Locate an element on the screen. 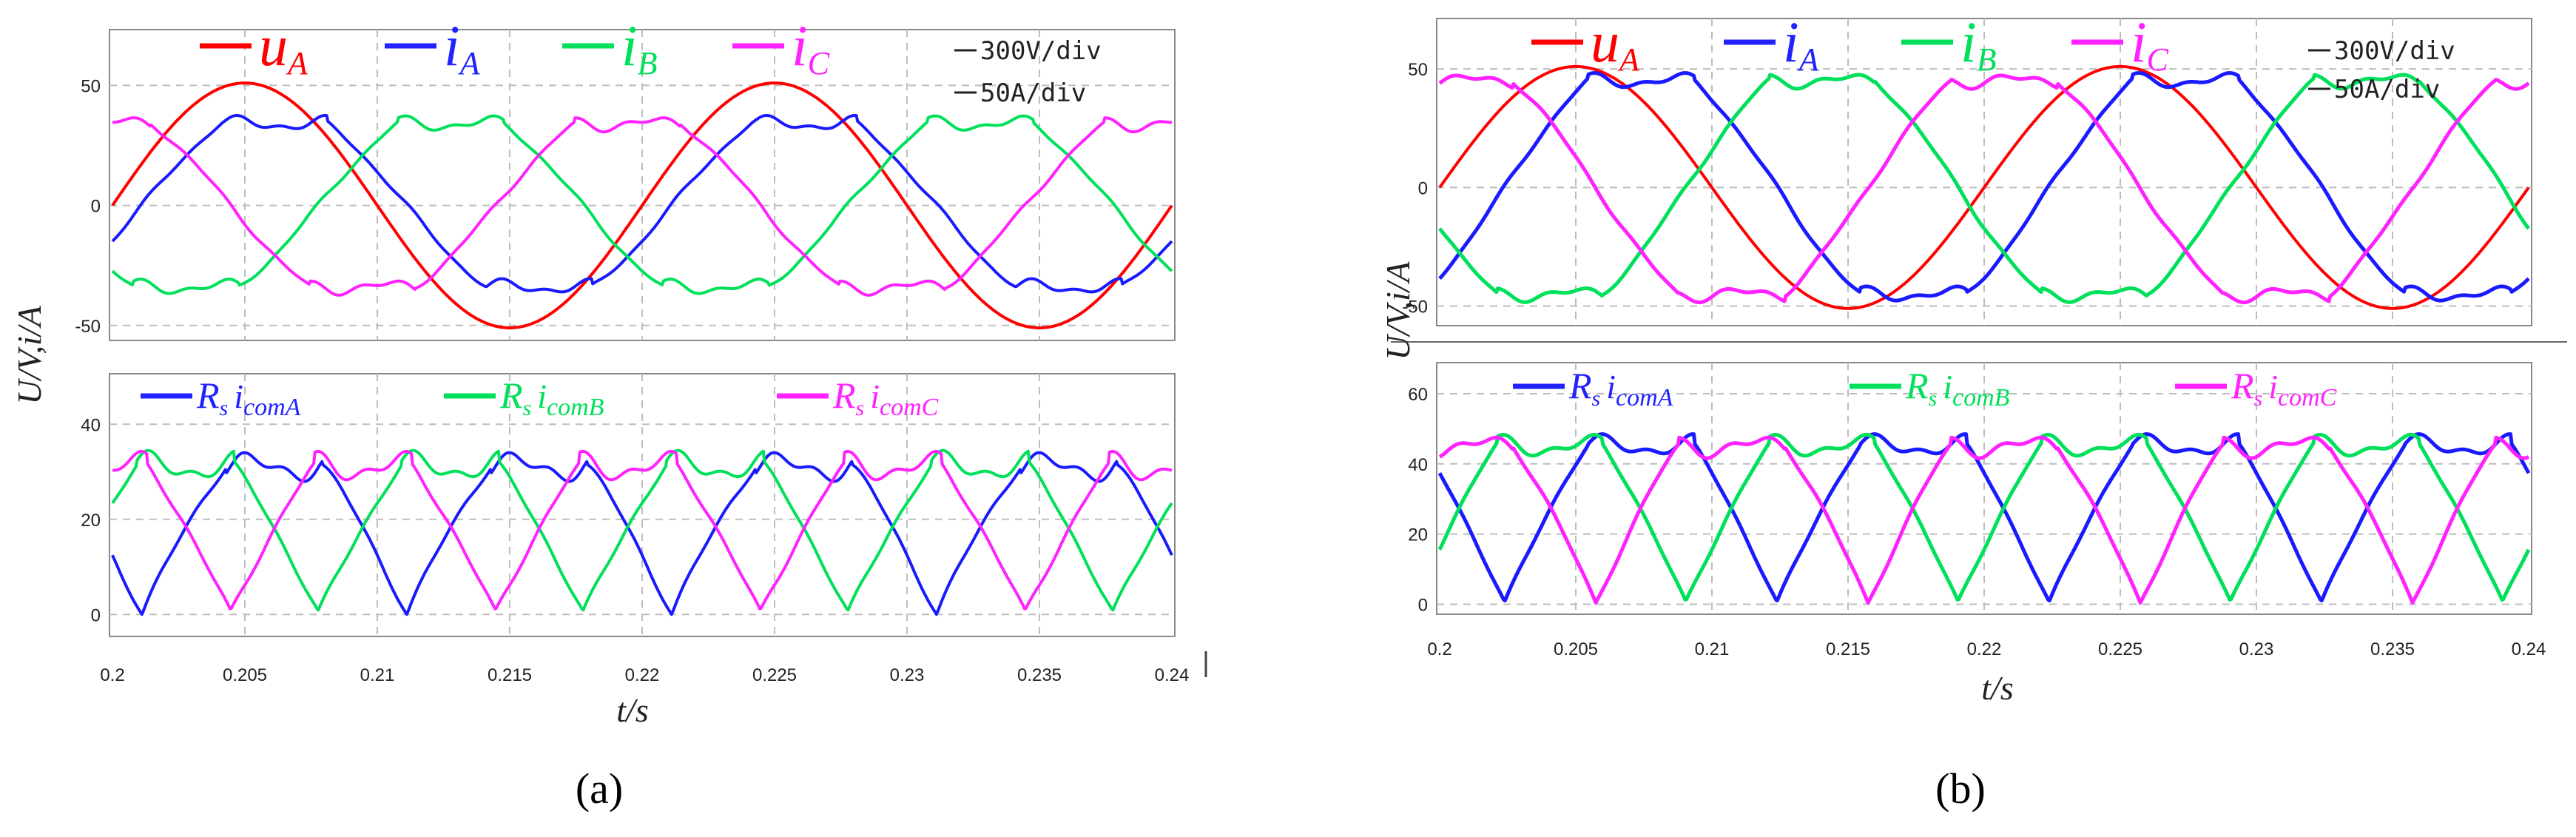  panel-a-bottom-grid is located at coordinates (642, 505).